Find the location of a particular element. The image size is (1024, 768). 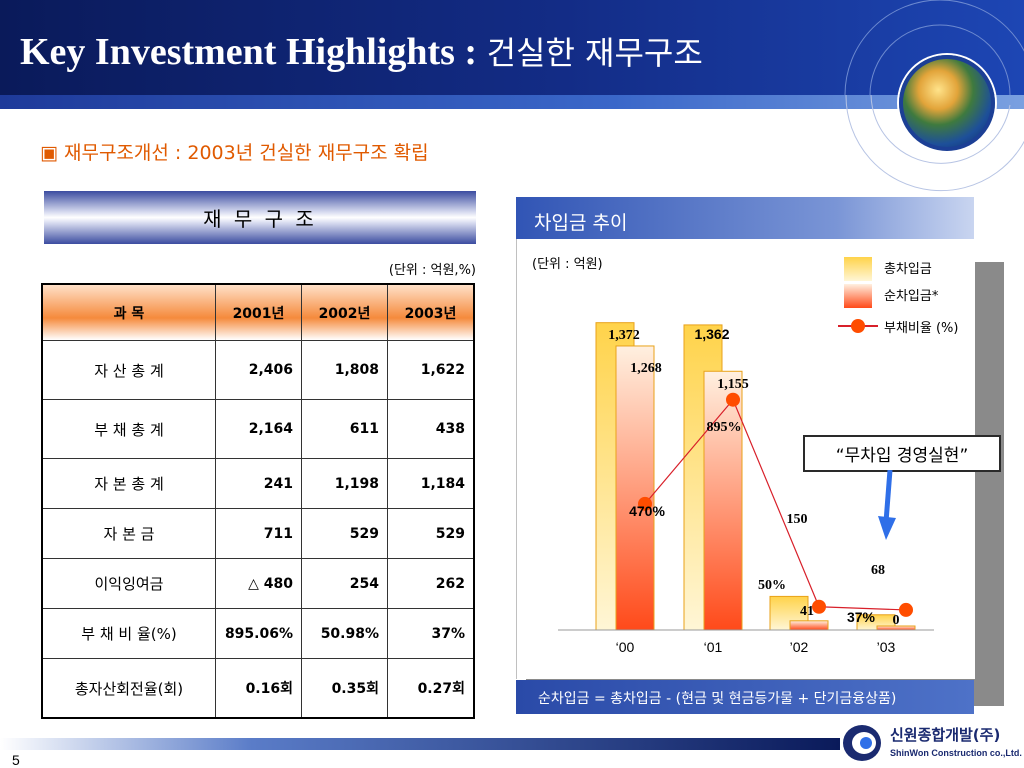

chart-title: 차입금 추이 is located at coordinates (581, 223).